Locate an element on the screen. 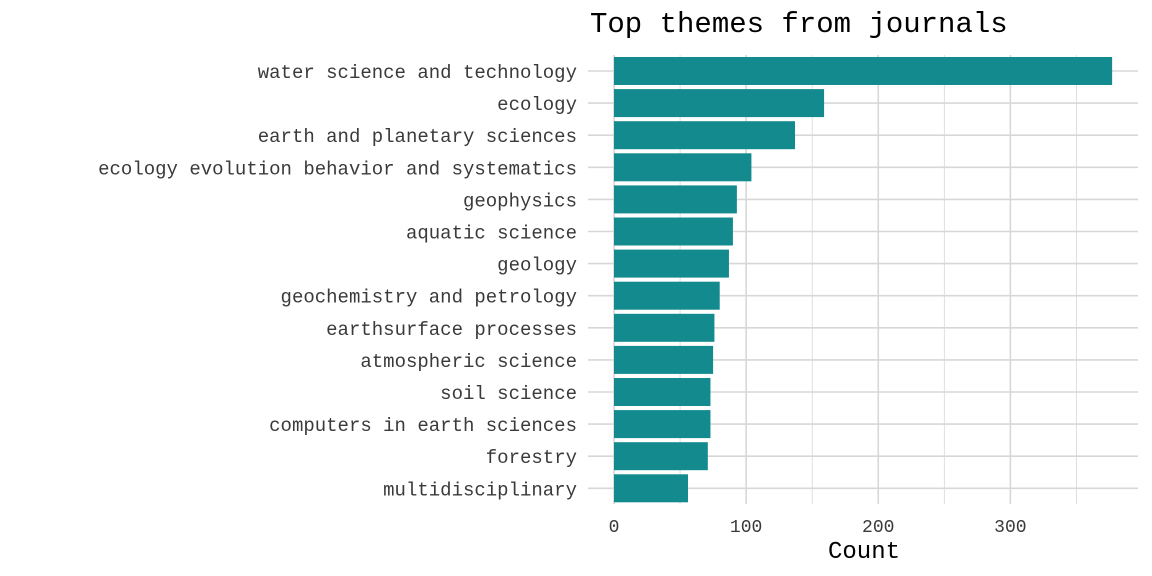 Image resolution: width=1152 pixels, height=576 pixels. chart-title: Top themes from journals is located at coordinates (799, 24).